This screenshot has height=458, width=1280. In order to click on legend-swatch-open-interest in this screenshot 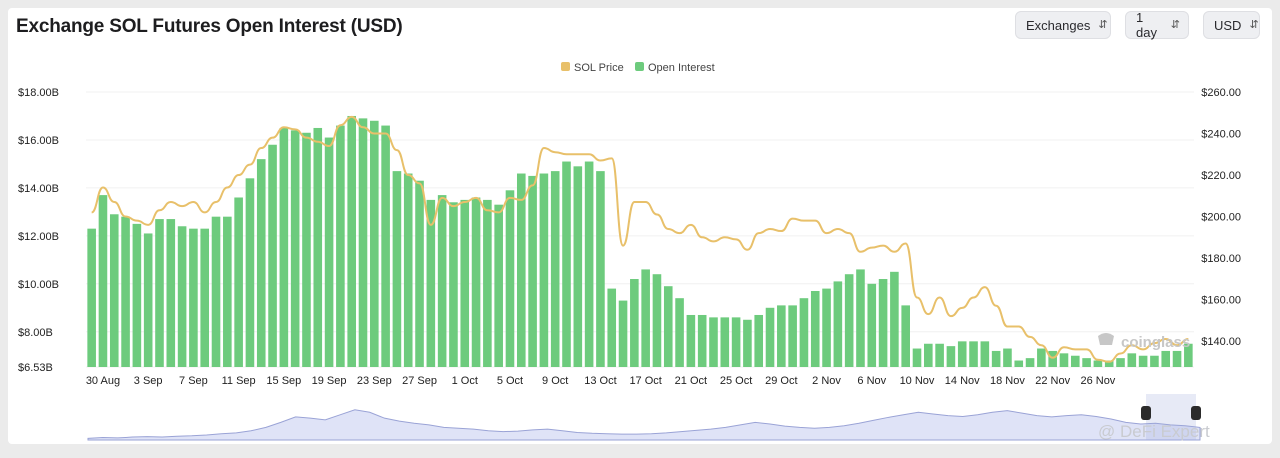, I will do `click(639, 66)`.